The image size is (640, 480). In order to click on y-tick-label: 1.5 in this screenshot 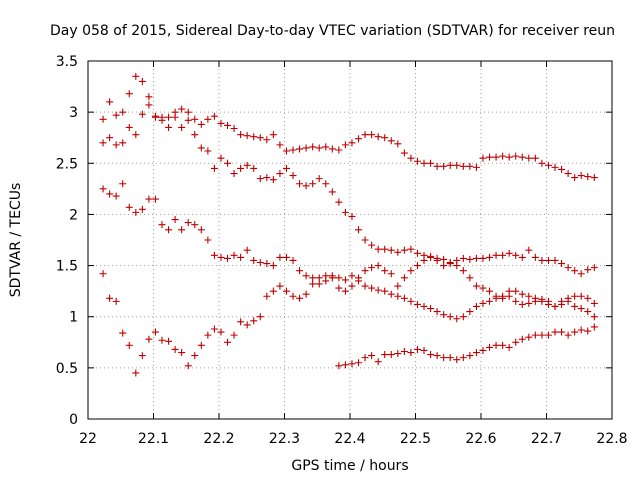, I will do `click(67, 267)`.